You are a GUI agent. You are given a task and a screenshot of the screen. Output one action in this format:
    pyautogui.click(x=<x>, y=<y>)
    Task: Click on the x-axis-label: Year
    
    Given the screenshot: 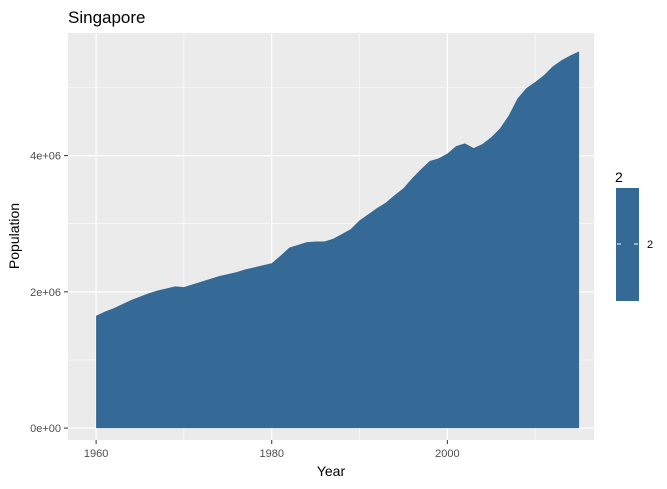 What is the action you would take?
    pyautogui.click(x=331, y=471)
    